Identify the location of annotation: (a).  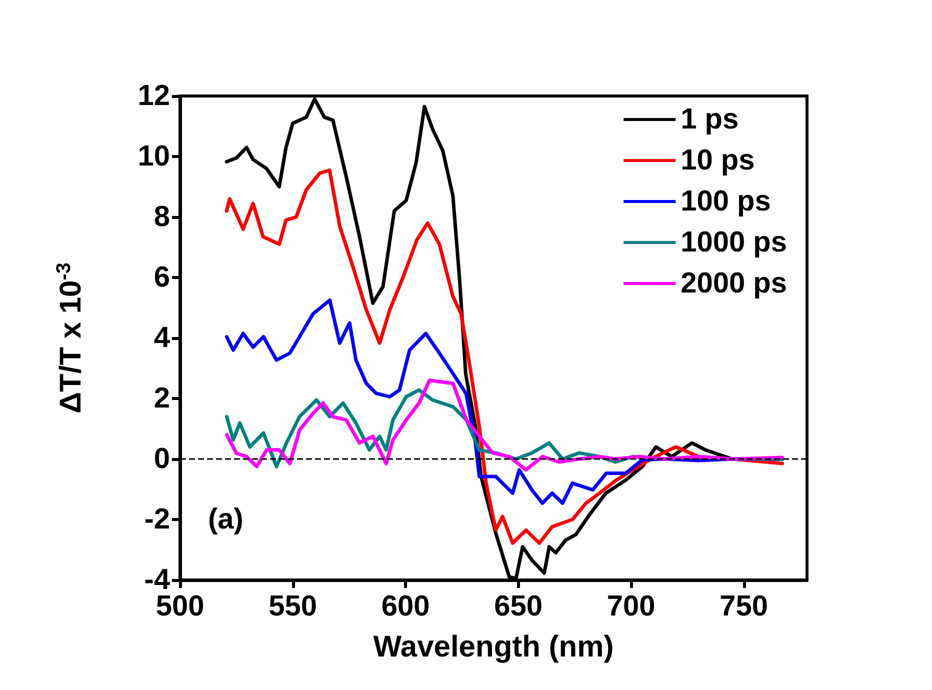
(226, 520).